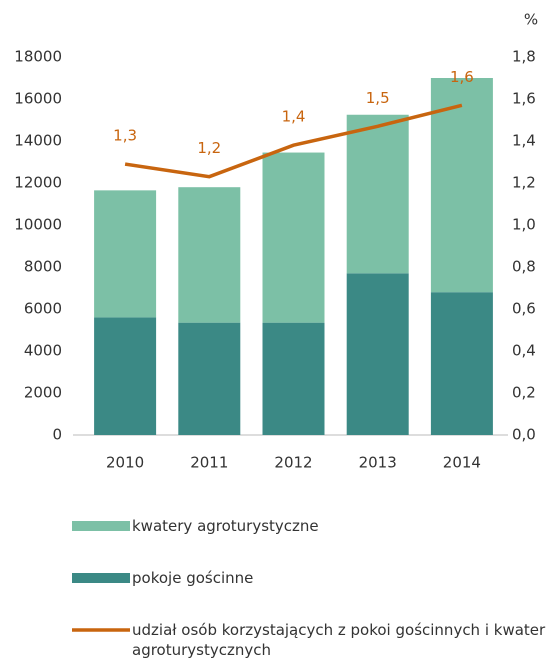 This screenshot has height=658, width=552. I want to click on x-tick-label: 2013, so click(378, 463).